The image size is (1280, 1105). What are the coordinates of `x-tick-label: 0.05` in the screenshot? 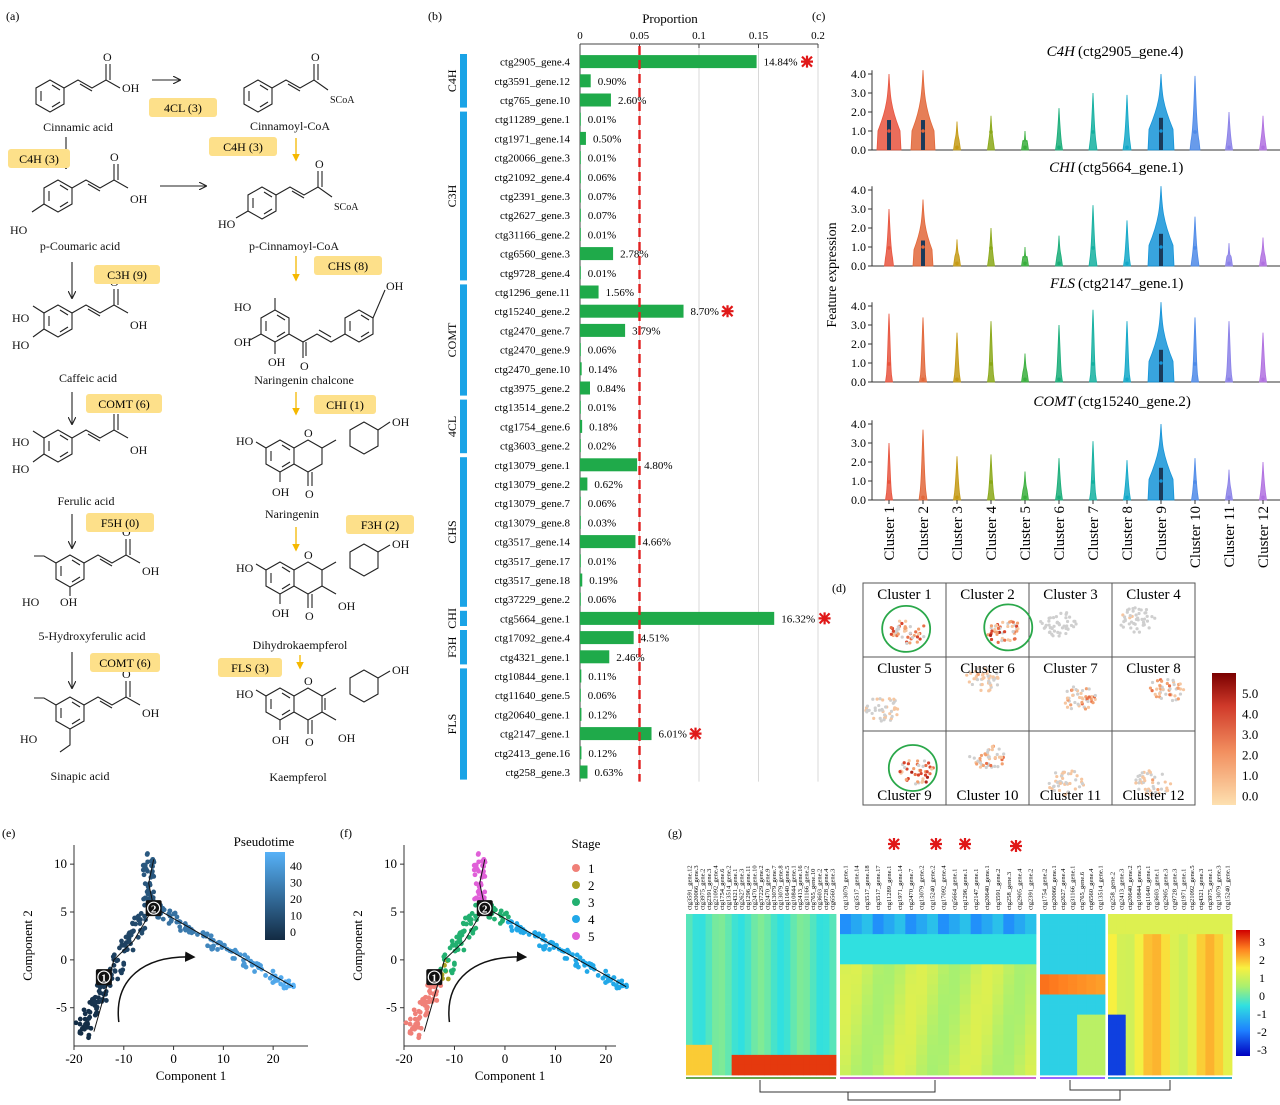 It's located at (640, 36).